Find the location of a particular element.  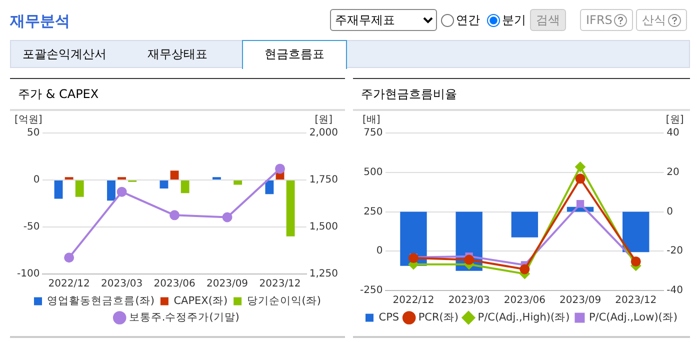

legend-label: PCR(좌) is located at coordinates (438, 317).